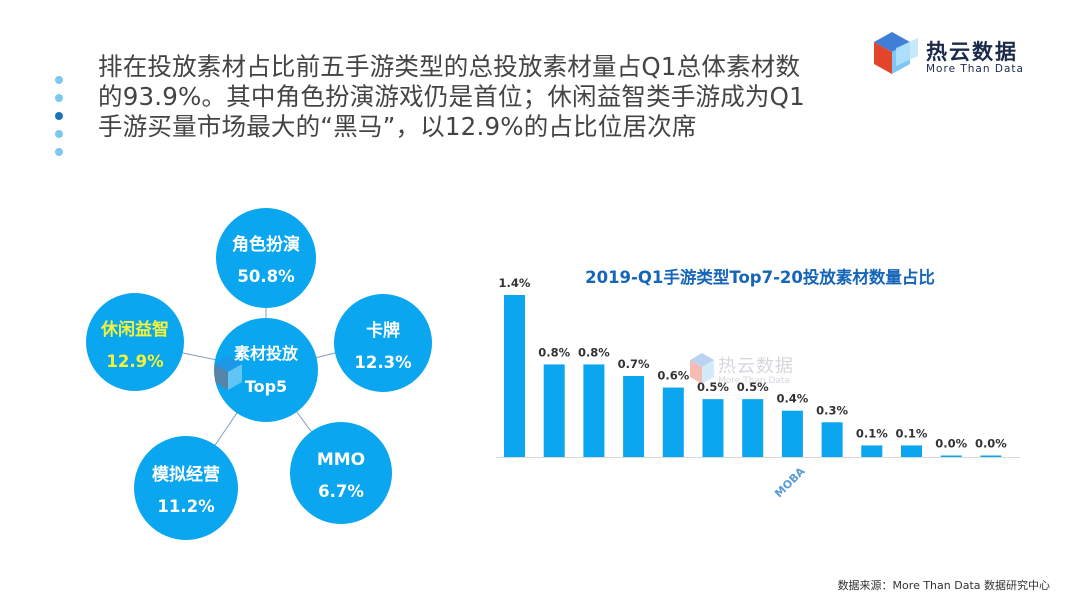 Image resolution: width=1080 pixels, height=608 pixels. What do you see at coordinates (186, 475) in the screenshot?
I see `bubble-label: 模拟经营` at bounding box center [186, 475].